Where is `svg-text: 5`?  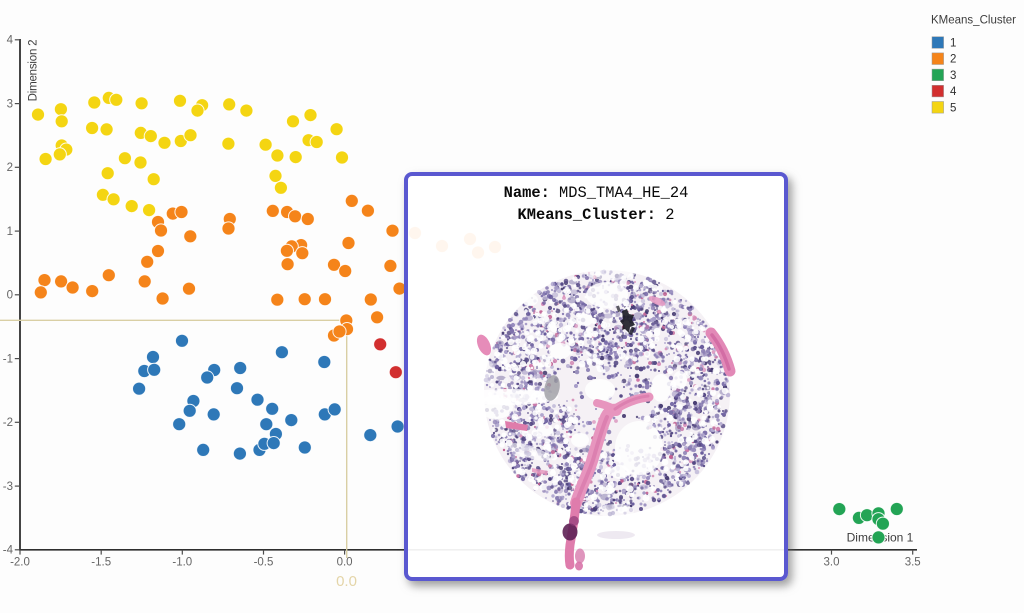
svg-text: 5 is located at coordinates (953, 108).